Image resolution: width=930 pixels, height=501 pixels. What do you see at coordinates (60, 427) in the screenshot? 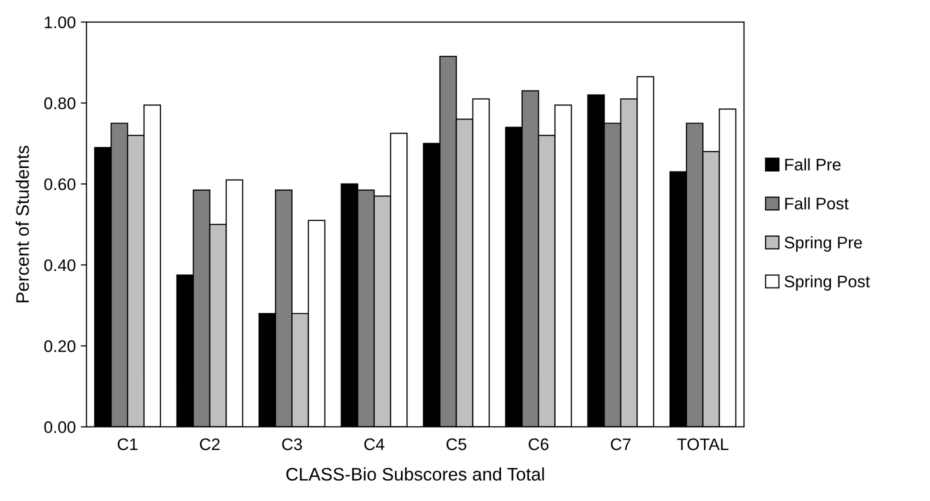
I see `y-tick-label: 0.00` at bounding box center [60, 427].